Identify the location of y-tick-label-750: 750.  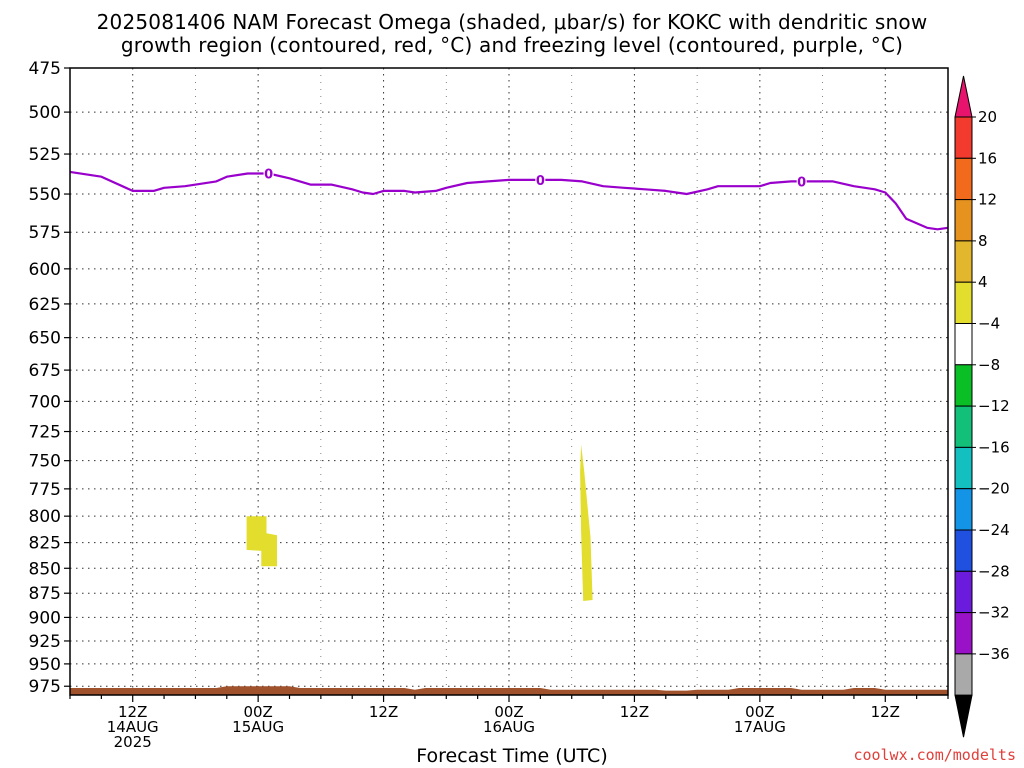
(45, 462).